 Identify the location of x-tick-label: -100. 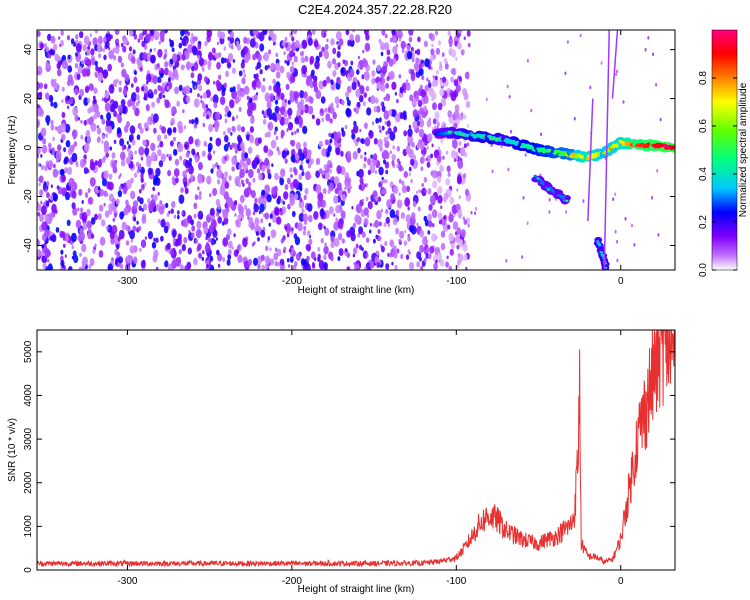
(456, 281).